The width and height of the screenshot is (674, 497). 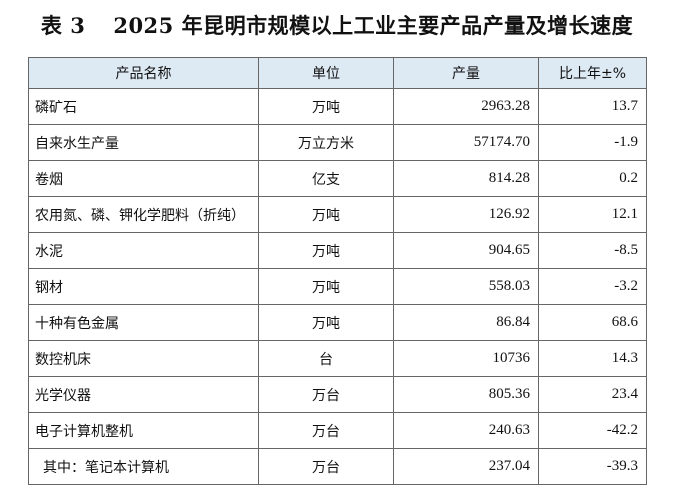 What do you see at coordinates (466, 358) in the screenshot?
I see `cell-quantity: 10736` at bounding box center [466, 358].